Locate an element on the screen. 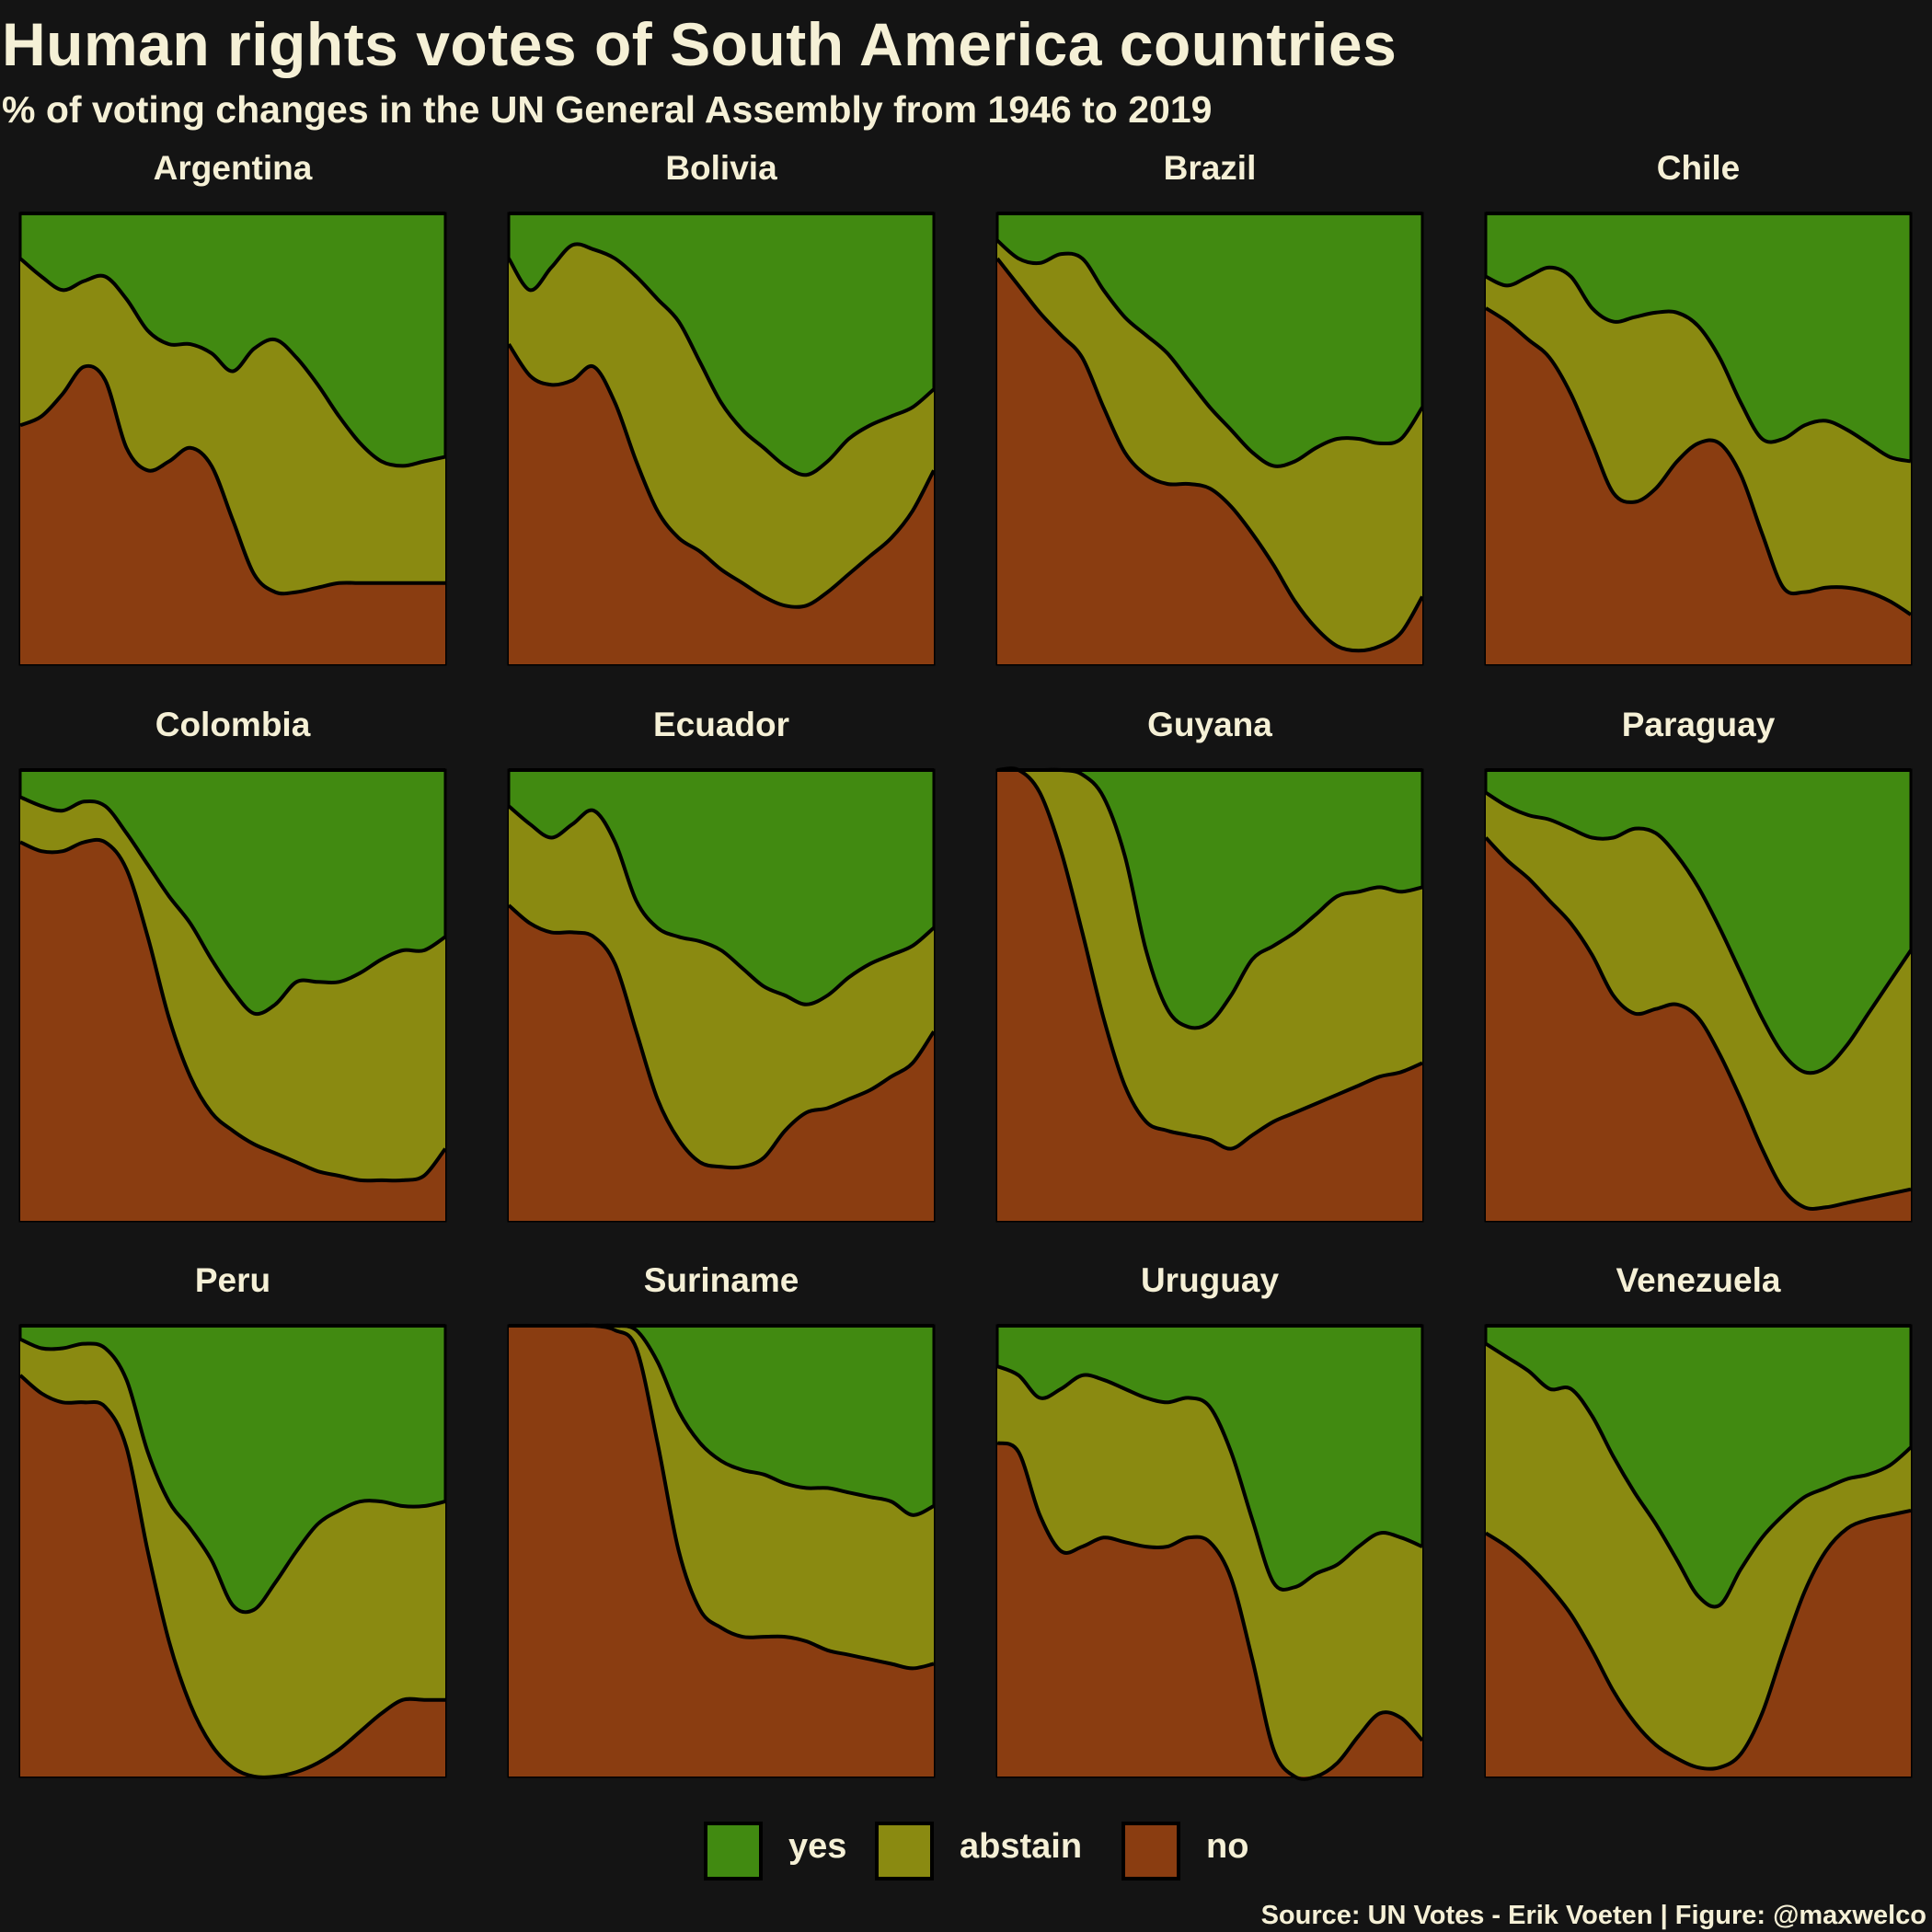  area-no-peru is located at coordinates (232, 1575).